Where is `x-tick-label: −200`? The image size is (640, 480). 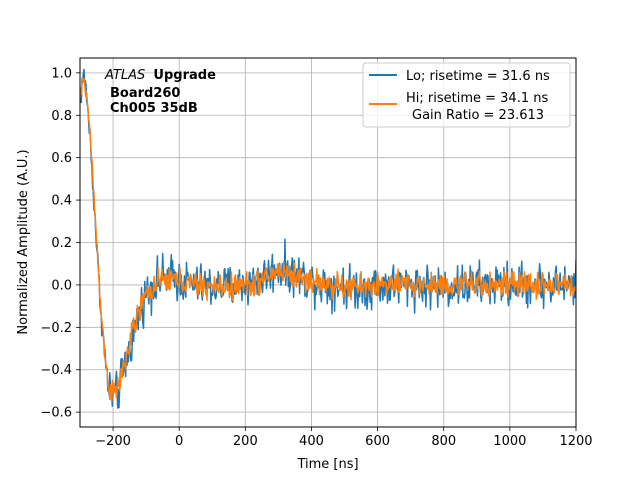 x-tick-label: −200 is located at coordinates (113, 441).